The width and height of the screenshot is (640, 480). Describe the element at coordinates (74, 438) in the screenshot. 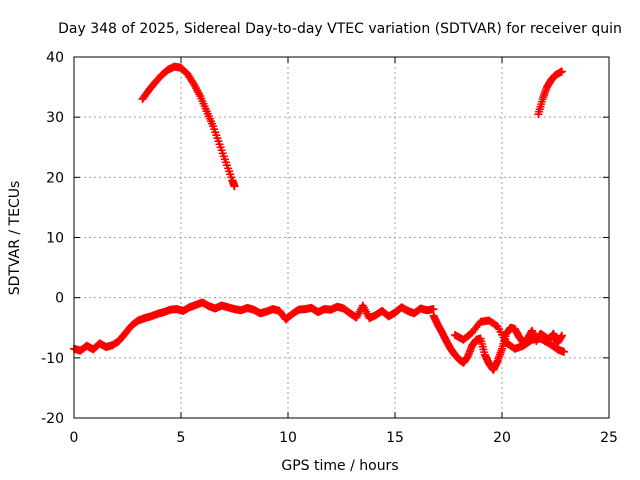

I see `x-tick-label: 0` at that location.